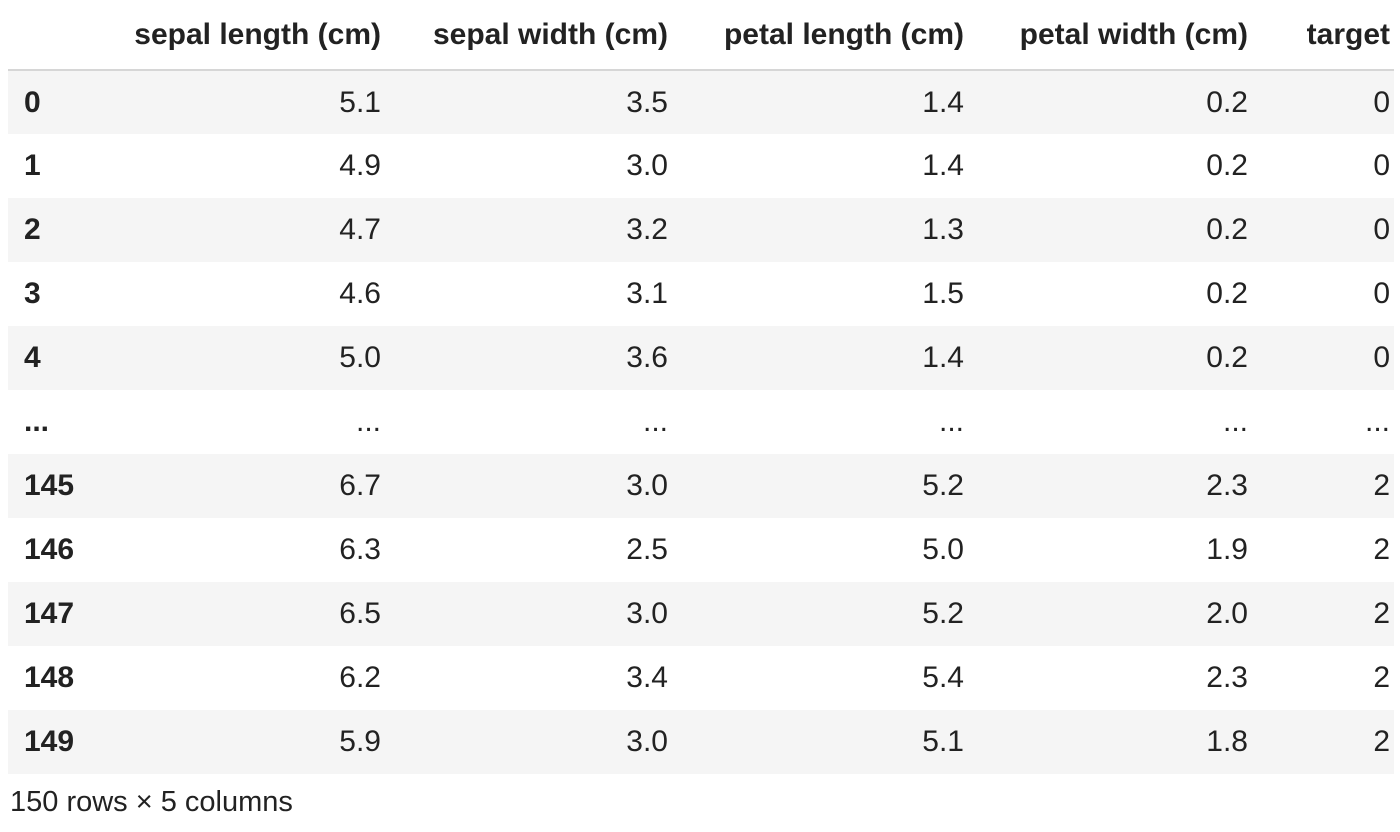 The width and height of the screenshot is (1400, 832). I want to click on column-header-petal-width: petal width (cm), so click(1118, 35).